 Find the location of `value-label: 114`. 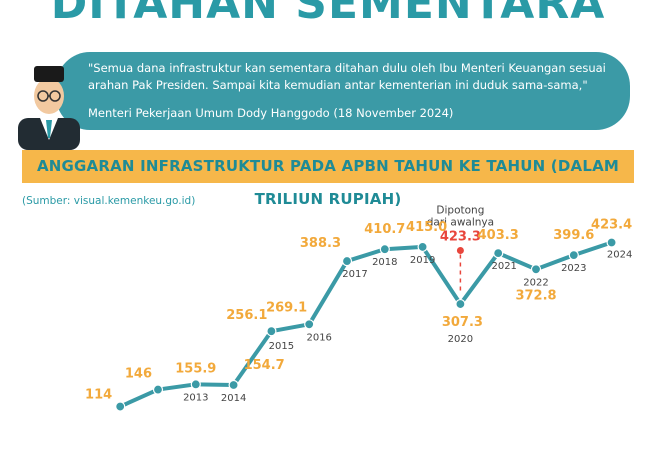

value-label: 114 is located at coordinates (98, 395).